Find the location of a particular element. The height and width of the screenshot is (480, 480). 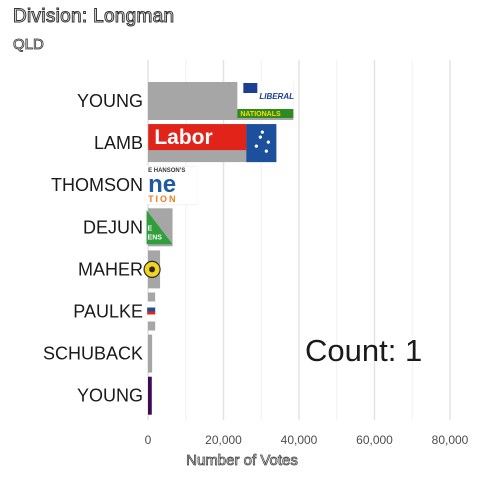

chart-subtitle: QLD is located at coordinates (29, 45).